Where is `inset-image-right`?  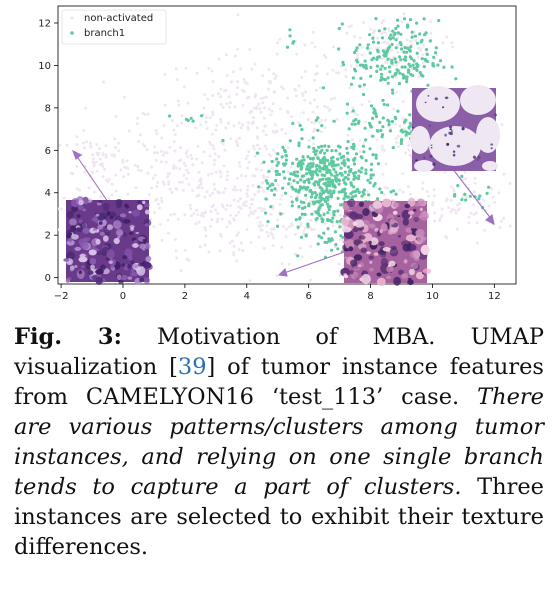
inset-image-right is located at coordinates (455, 128).